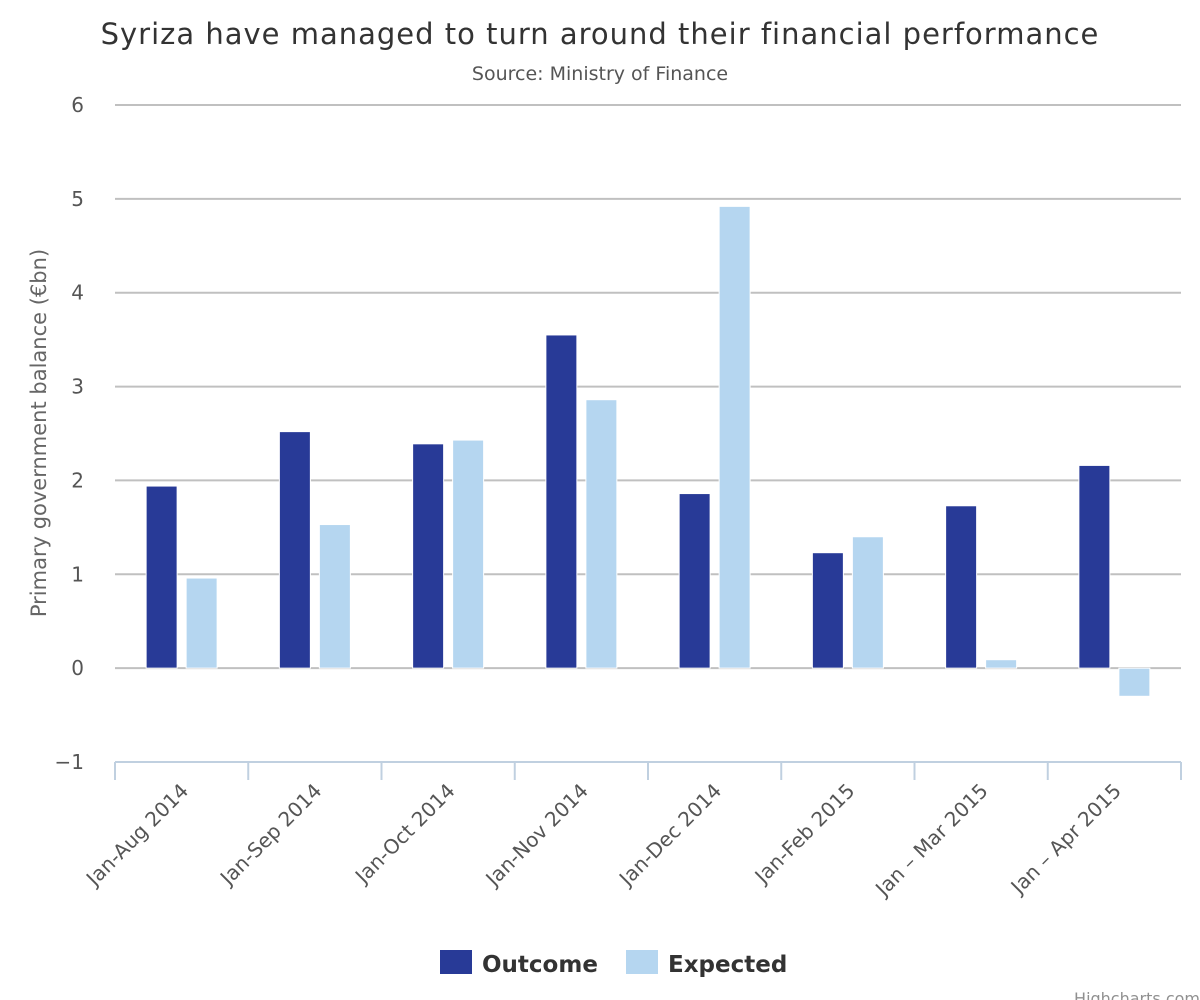 This screenshot has width=1200, height=1000. What do you see at coordinates (270, 835) in the screenshot?
I see `x-tick-label: Jan-Sep 2014` at bounding box center [270, 835].